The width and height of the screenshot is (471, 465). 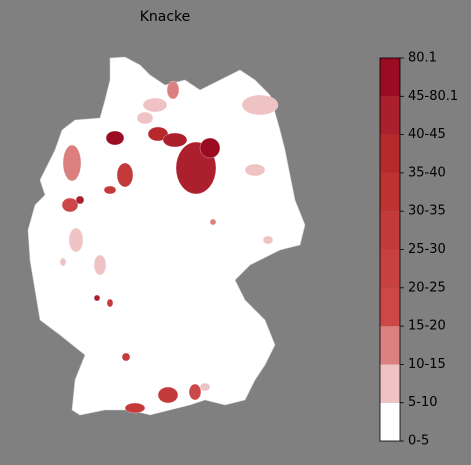 I want to click on colorbar-label: 15-20, so click(x=427, y=326).